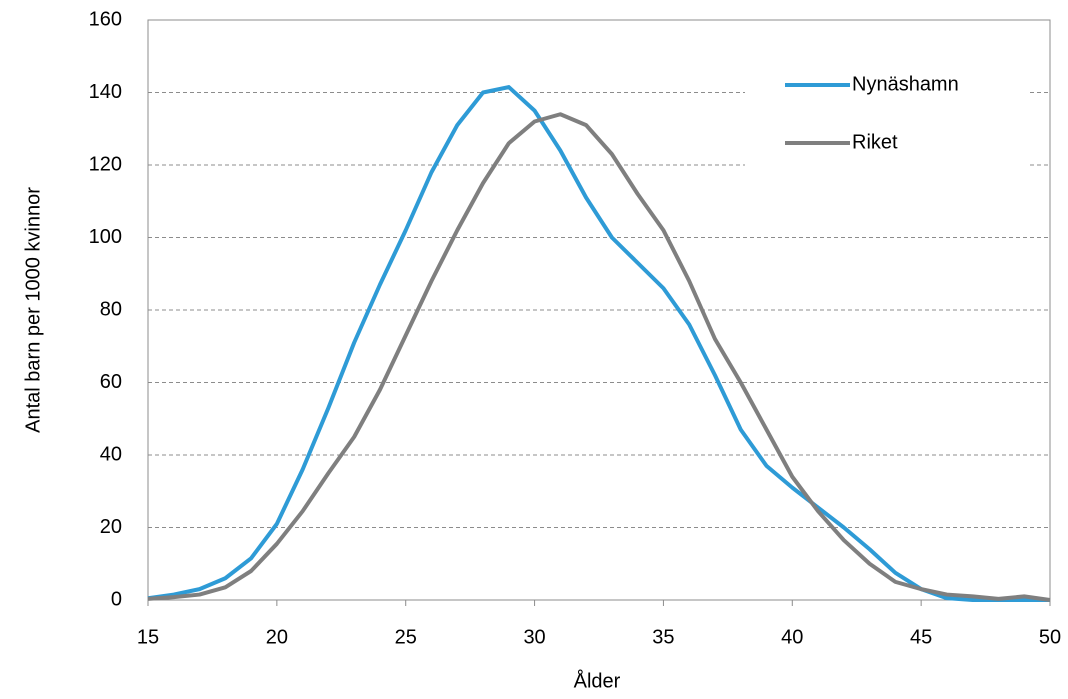  I want to click on x-tick-label: 25, so click(406, 637).